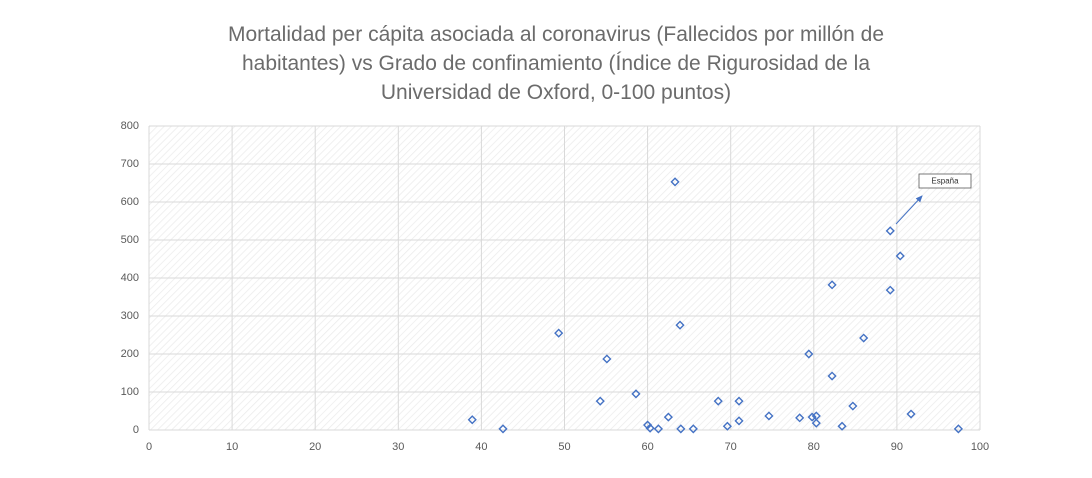 The width and height of the screenshot is (1092, 478). I want to click on y-tick-label: 500, so click(130, 240).